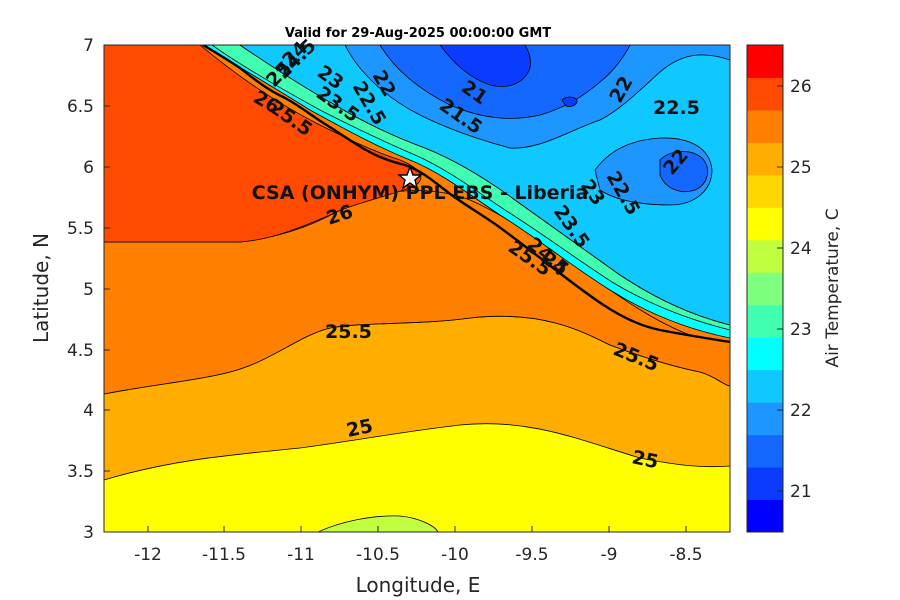  What do you see at coordinates (88, 411) in the screenshot?
I see `y-tick-label: 4` at bounding box center [88, 411].